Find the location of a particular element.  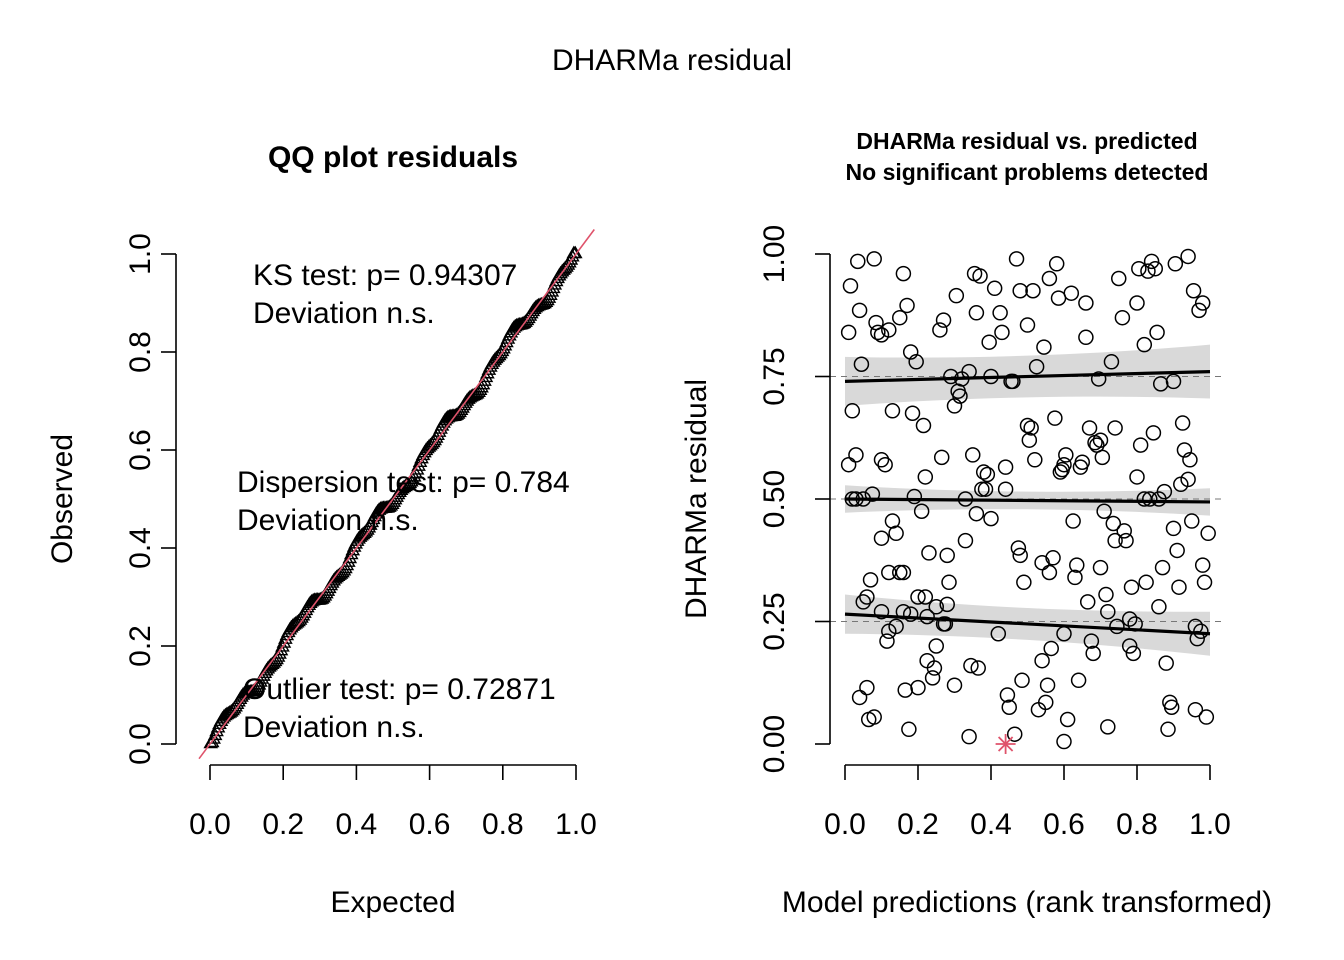

res-y-tick-label: 0.50 is located at coordinates (774, 499).